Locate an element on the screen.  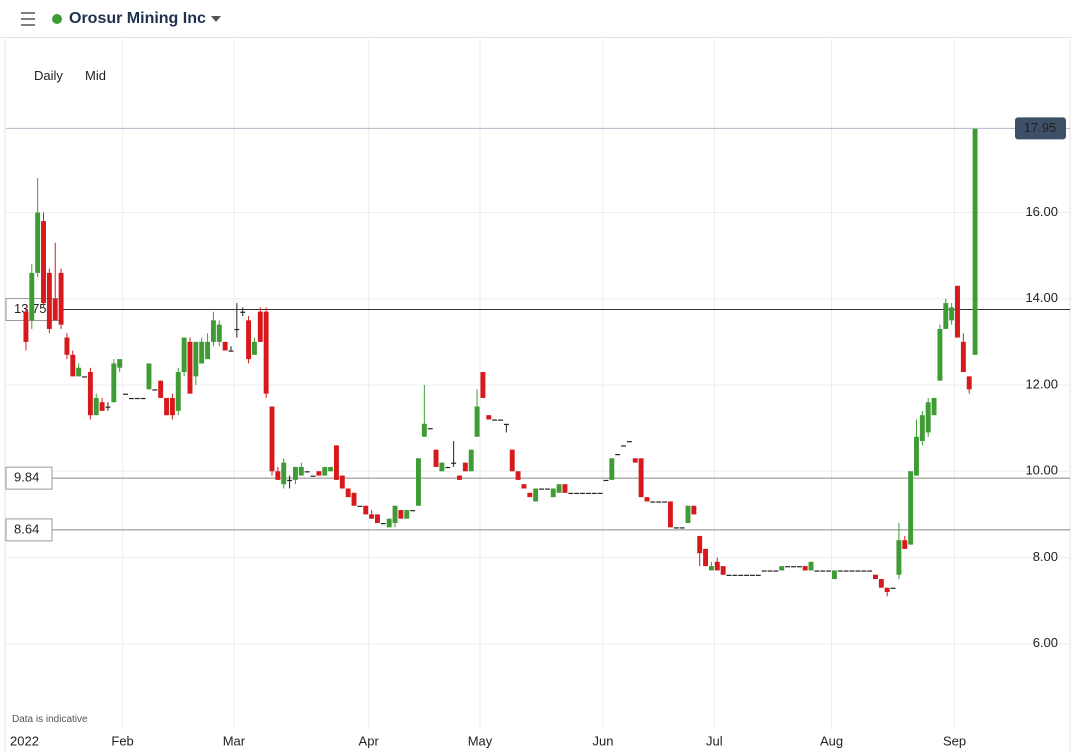
y-tick-label: 10.00 is located at coordinates (1041, 470).